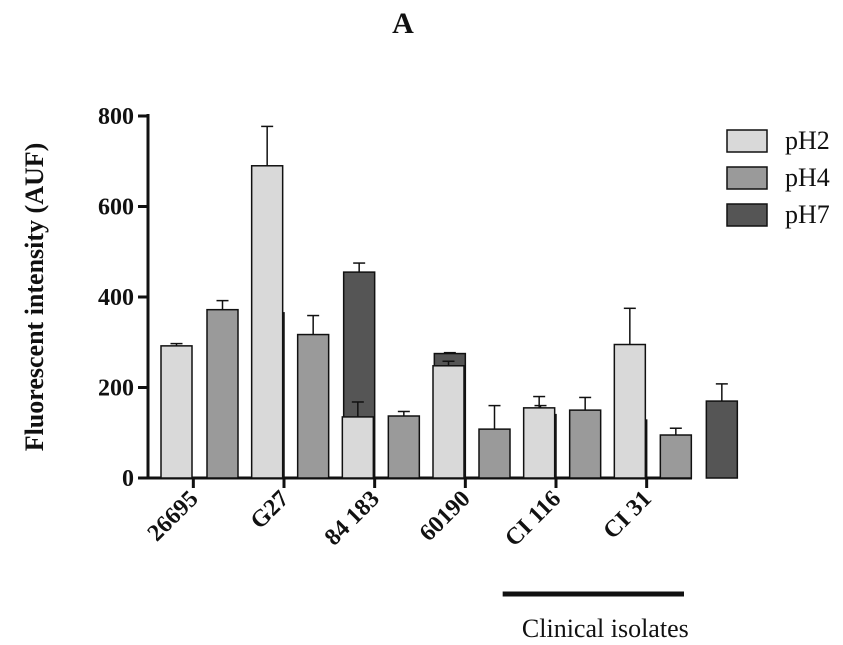  Describe the element at coordinates (270, 510) in the screenshot. I see `x-tick-label: G27` at that location.